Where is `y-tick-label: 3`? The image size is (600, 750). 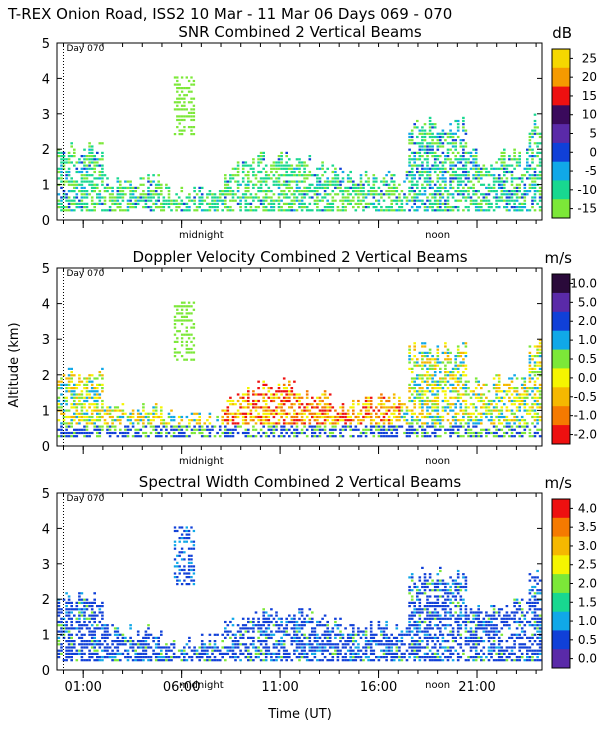 y-tick-label: 3 is located at coordinates (46, 115).